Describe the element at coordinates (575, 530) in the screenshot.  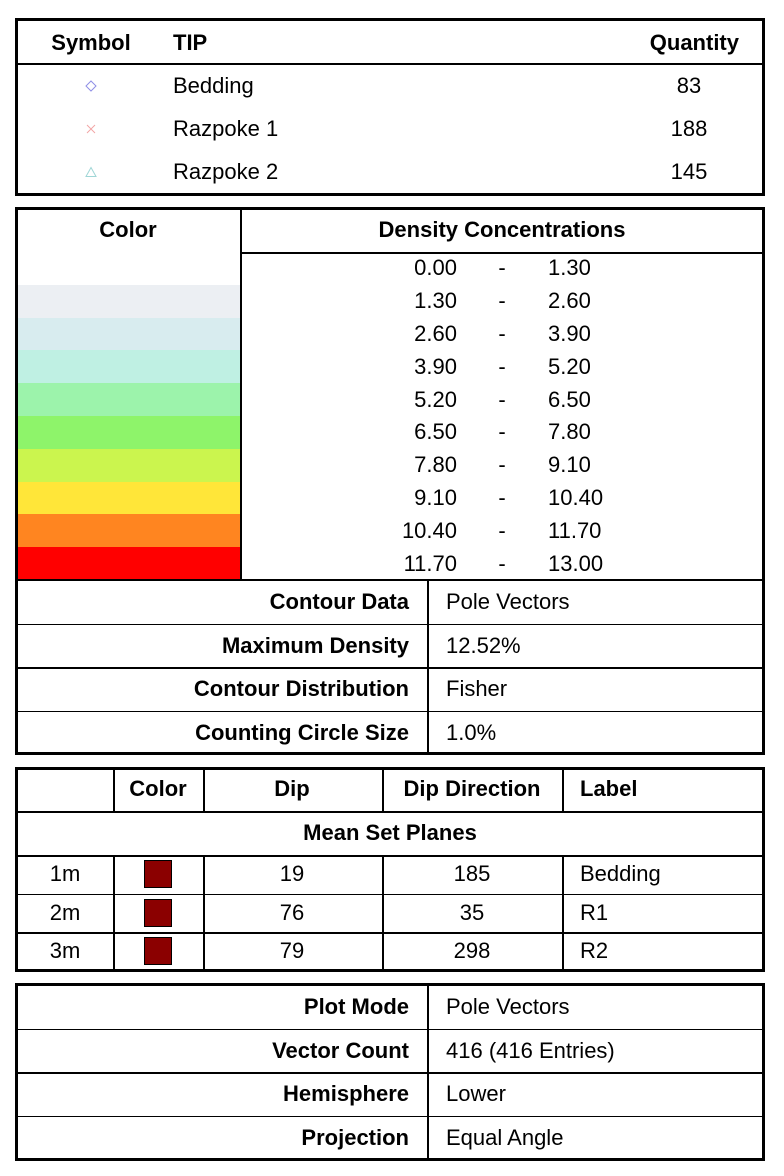
I see `range-to: 11.70` at that location.